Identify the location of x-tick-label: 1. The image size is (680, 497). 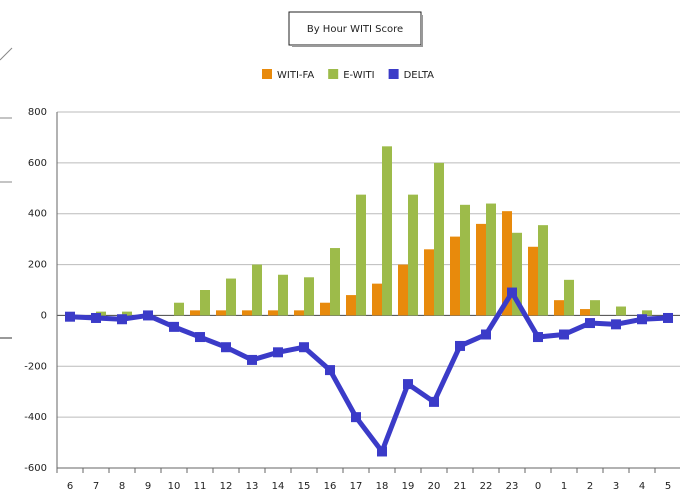
(564, 486).